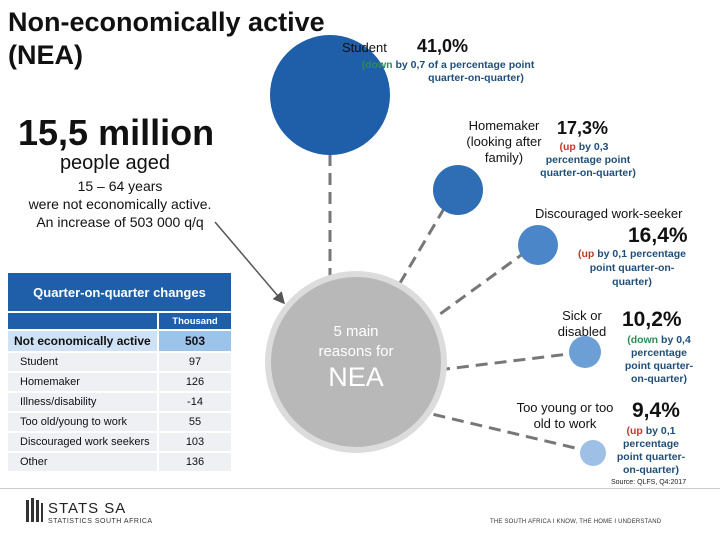  Describe the element at coordinates (569, 147) in the screenshot. I see `direction-homemaker: up` at that location.